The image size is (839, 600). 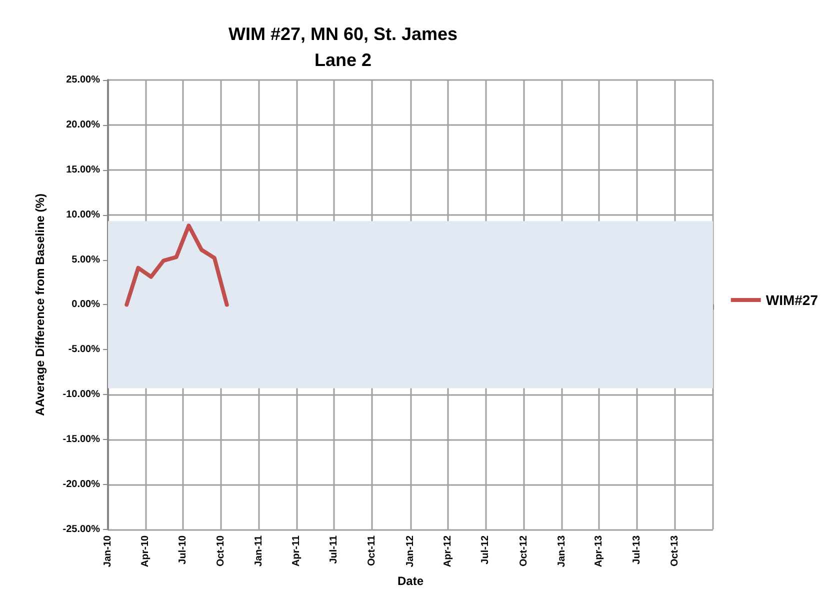 What do you see at coordinates (636, 549) in the screenshot?
I see `x-tick-label: Jul-13` at bounding box center [636, 549].